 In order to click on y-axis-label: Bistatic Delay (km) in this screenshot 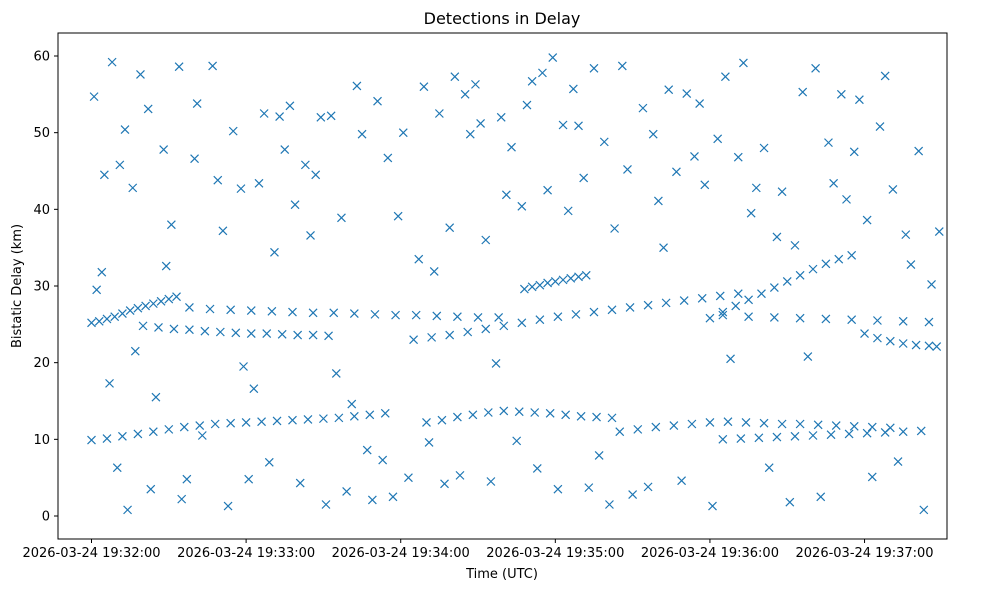, I will do `click(17, 286)`.